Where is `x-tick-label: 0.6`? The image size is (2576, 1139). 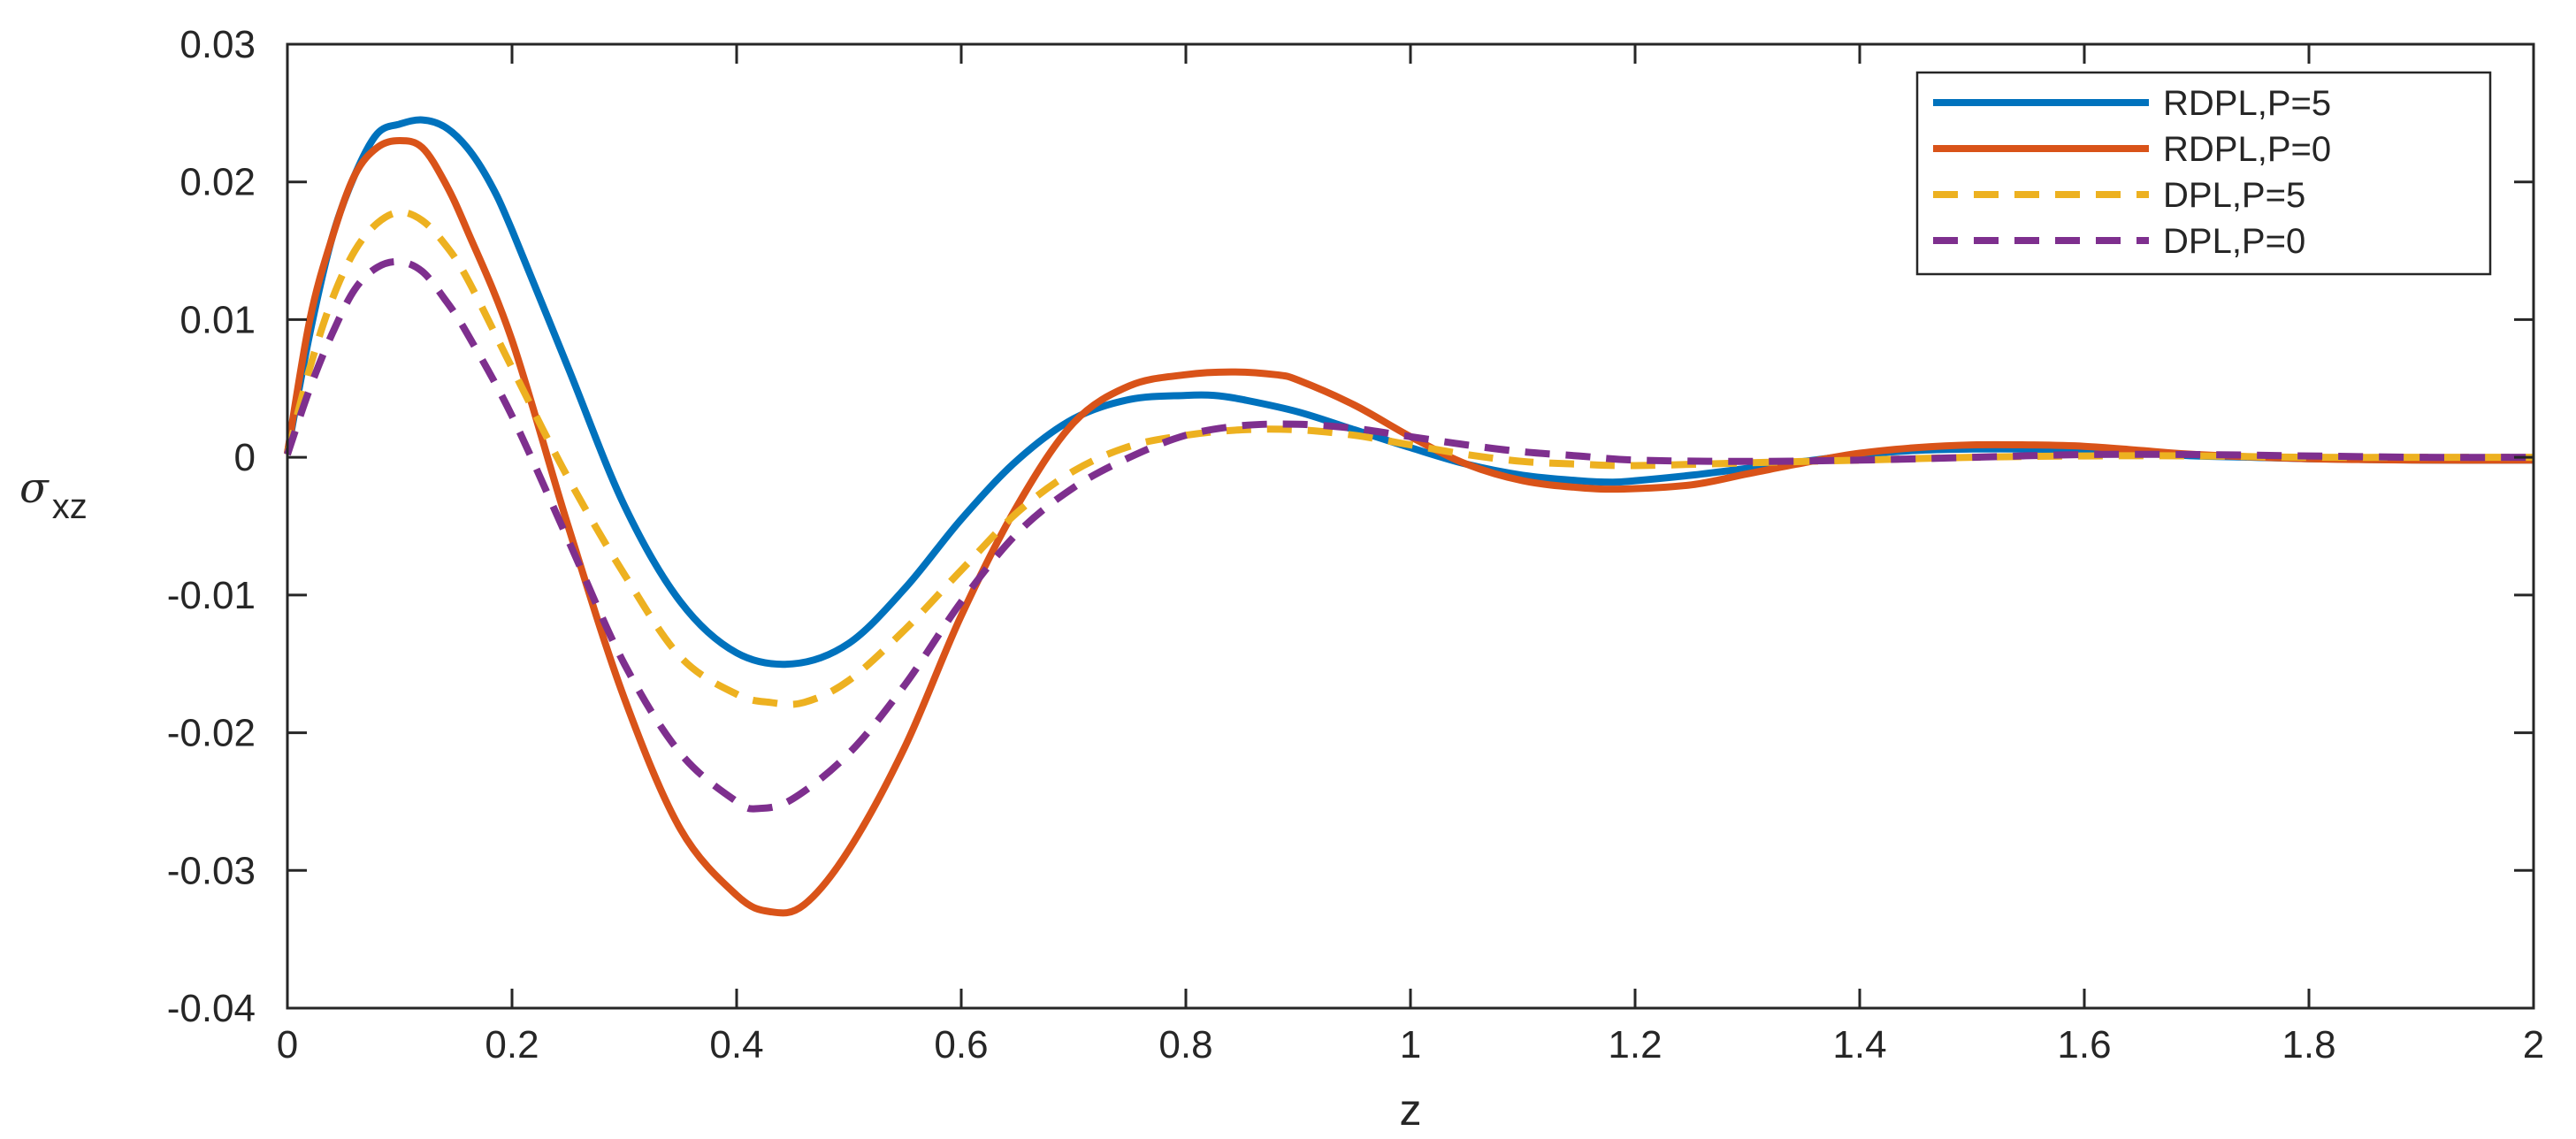
x-tick-label: 0.6 is located at coordinates (961, 1044).